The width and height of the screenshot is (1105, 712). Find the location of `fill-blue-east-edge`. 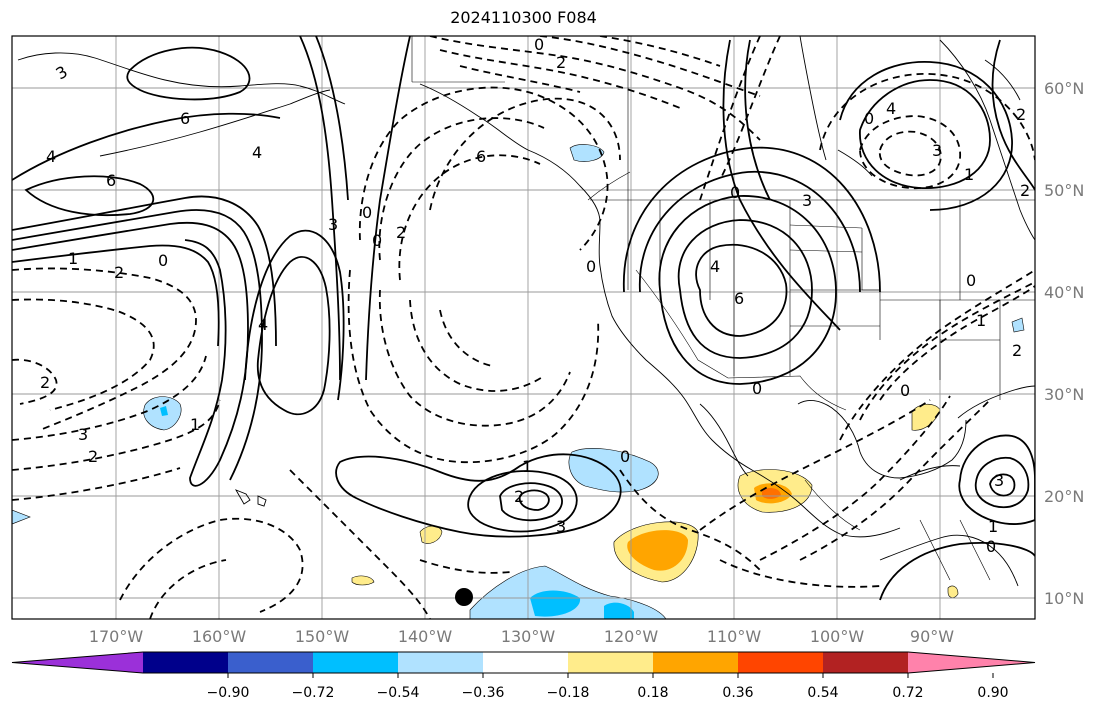

fill-blue-east-edge is located at coordinates (1018, 325).